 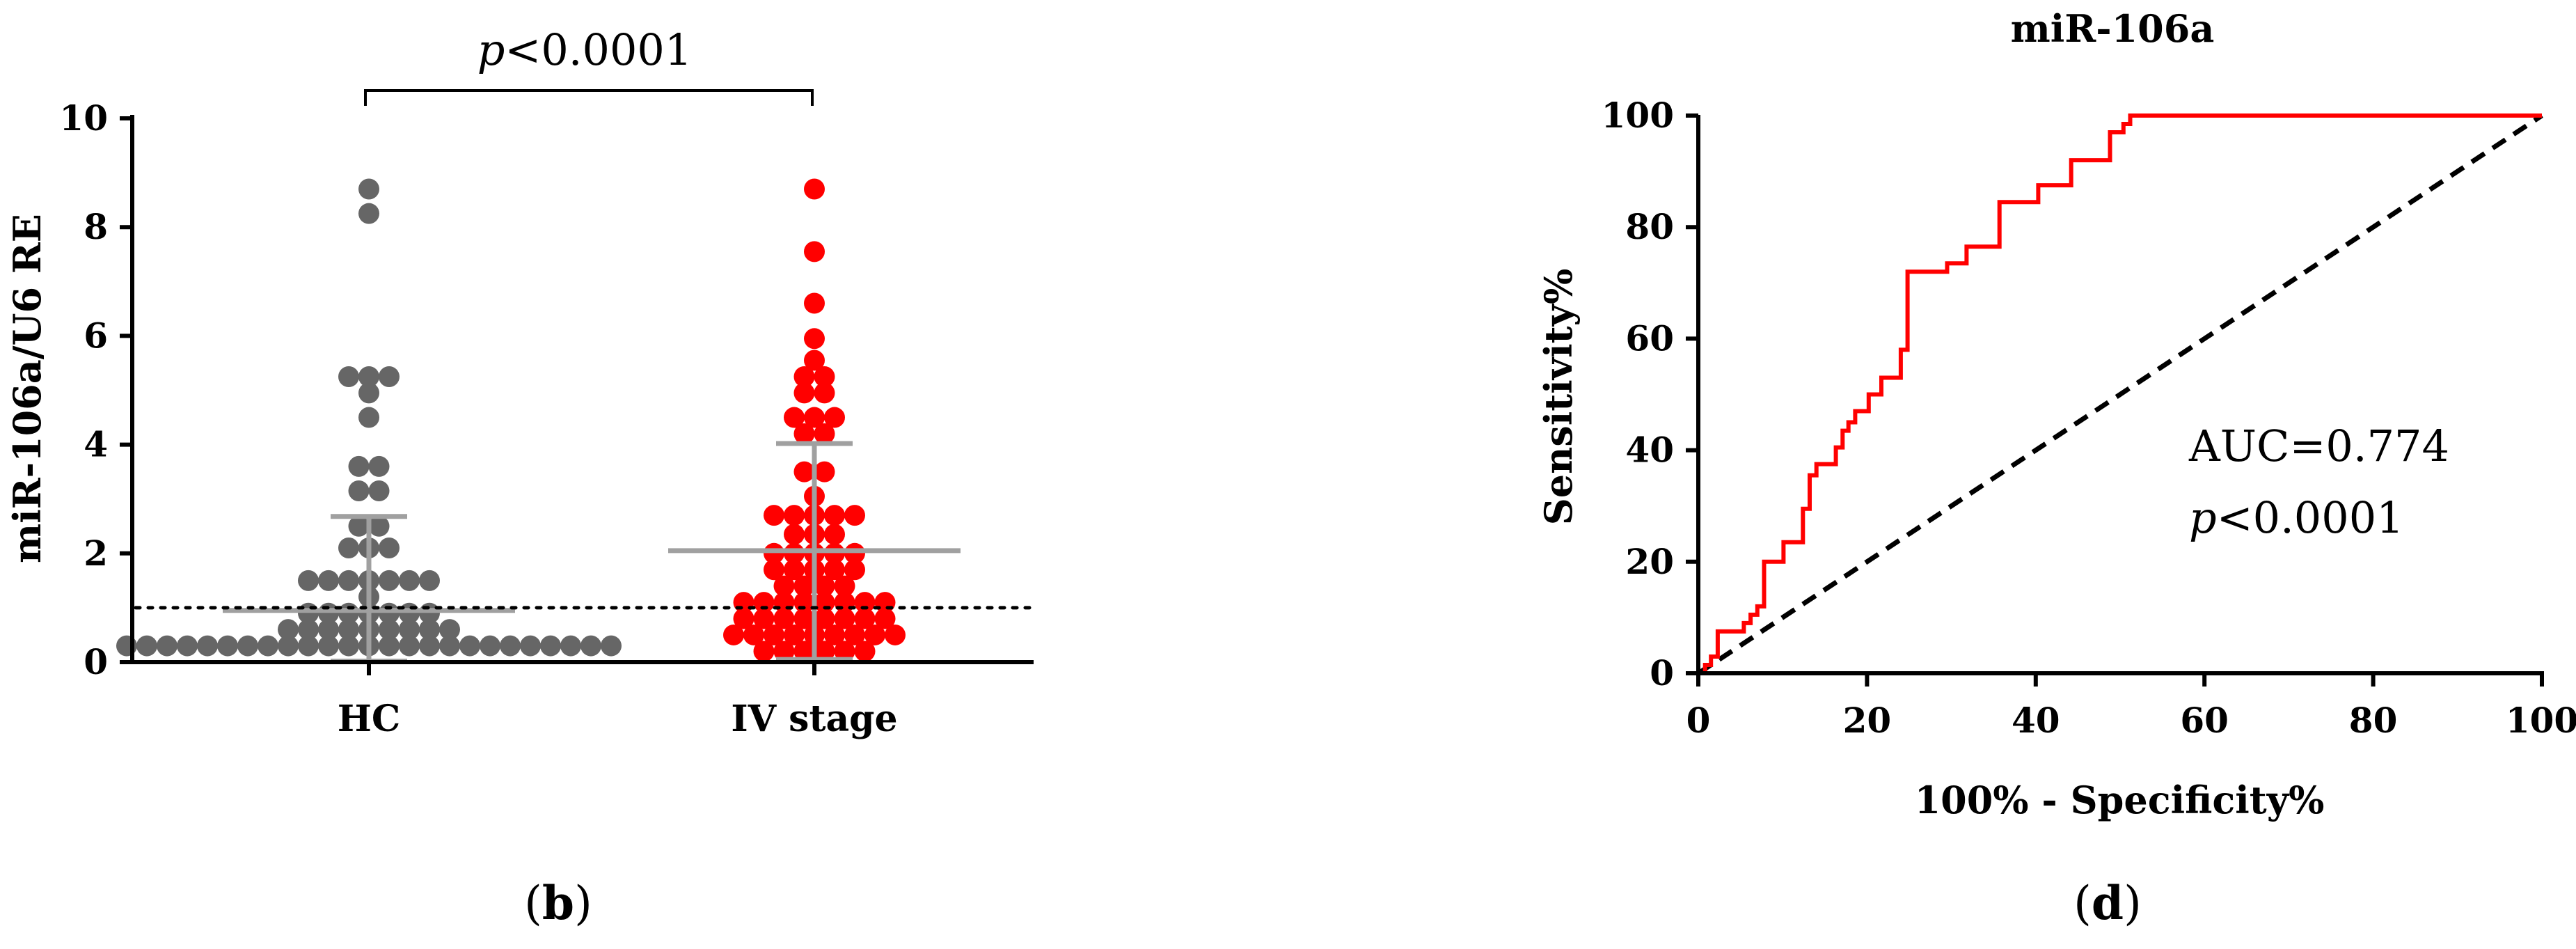 I want to click on d-x-tick-label: 80, so click(x=2373, y=720).